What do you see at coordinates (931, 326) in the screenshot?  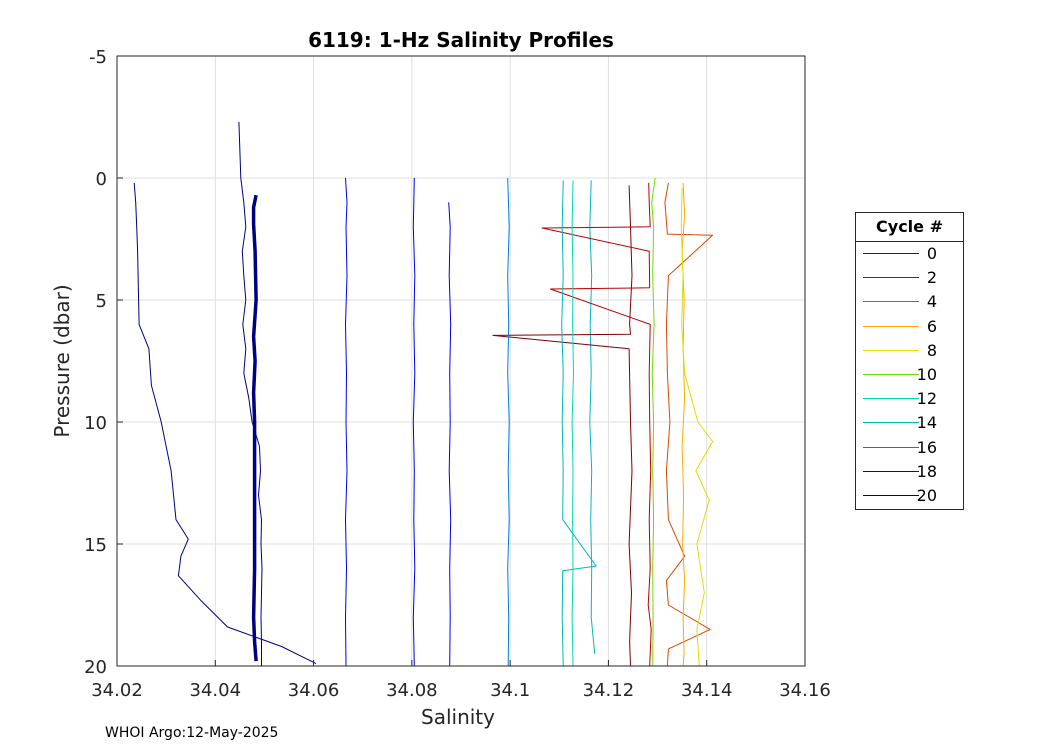 I see `legend-label: 6` at bounding box center [931, 326].